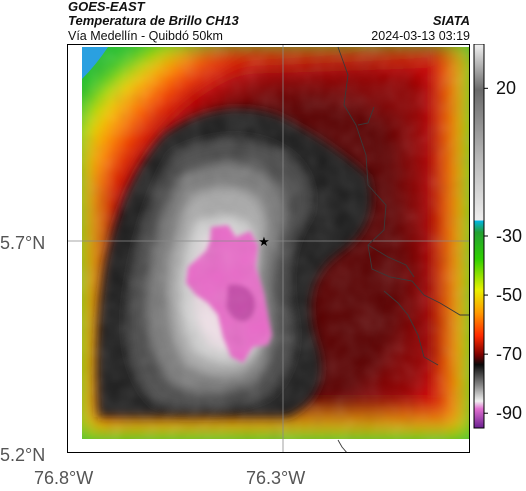 The height and width of the screenshot is (491, 526). What do you see at coordinates (509, 295) in the screenshot?
I see `colorbar-tick-label: -50` at bounding box center [509, 295].